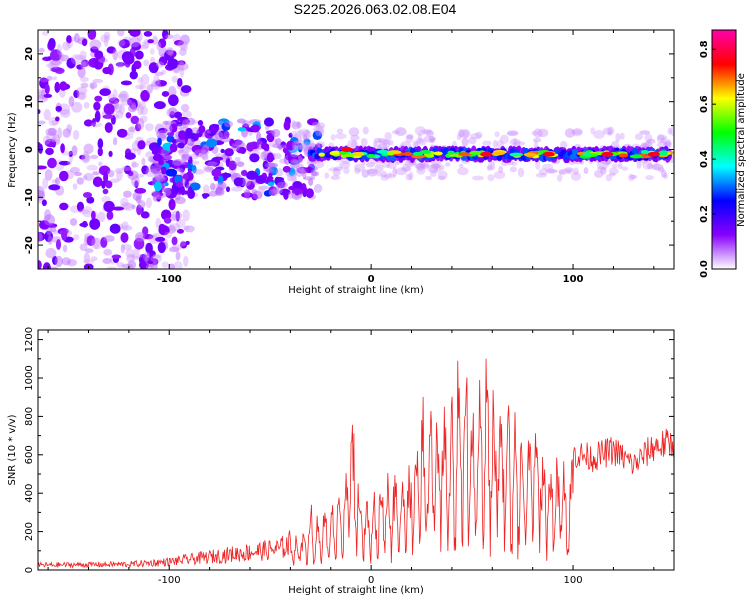 This screenshot has height=600, width=750. What do you see at coordinates (29, 493) in the screenshot?
I see `snr-y-tick-label: 400` at bounding box center [29, 493].